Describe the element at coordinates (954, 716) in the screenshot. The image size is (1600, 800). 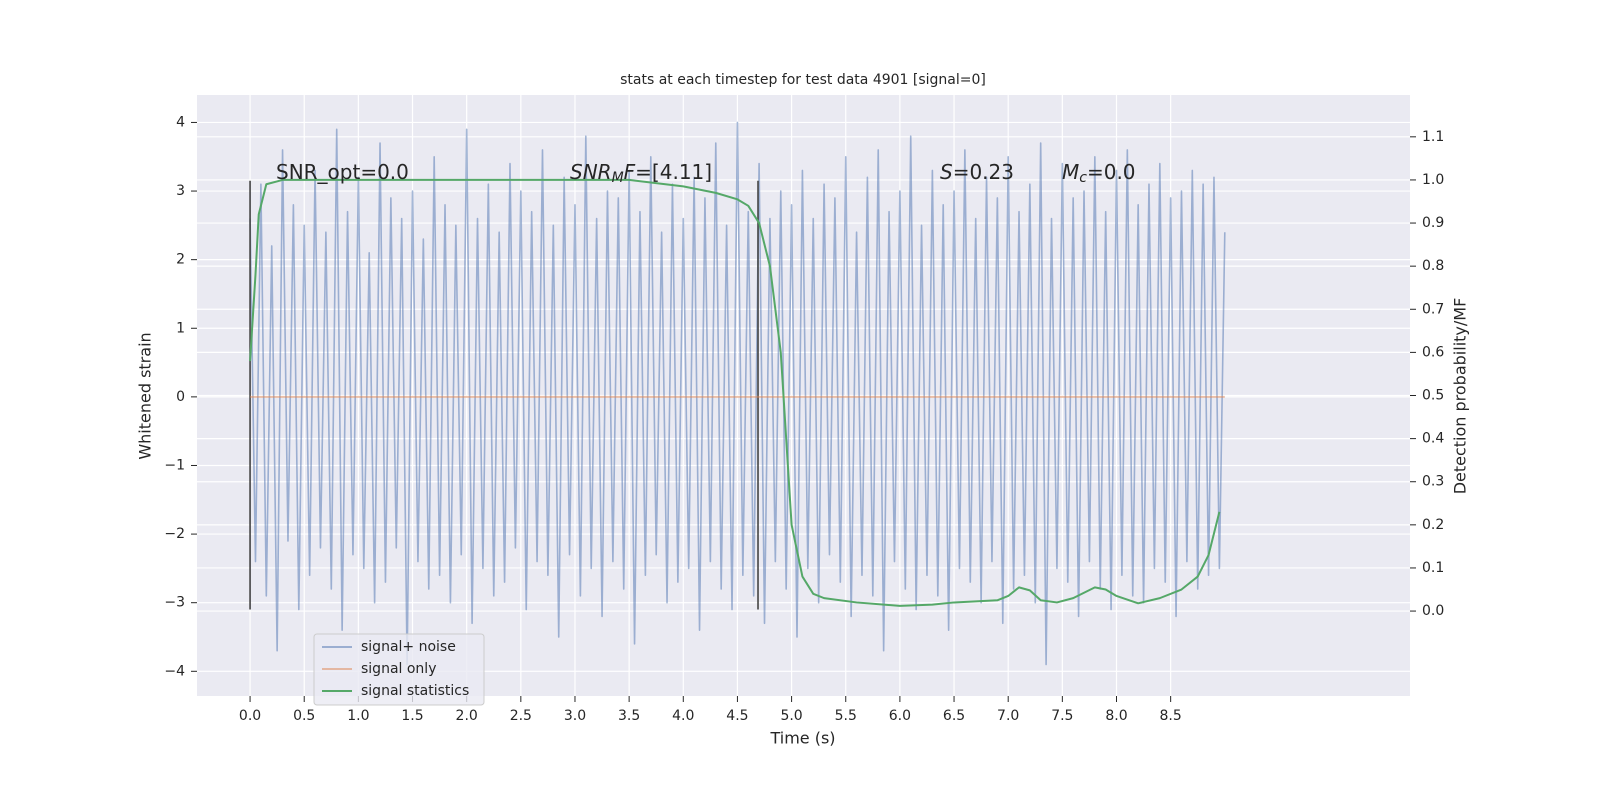
I see `x-tick-label: 6.5` at that location.